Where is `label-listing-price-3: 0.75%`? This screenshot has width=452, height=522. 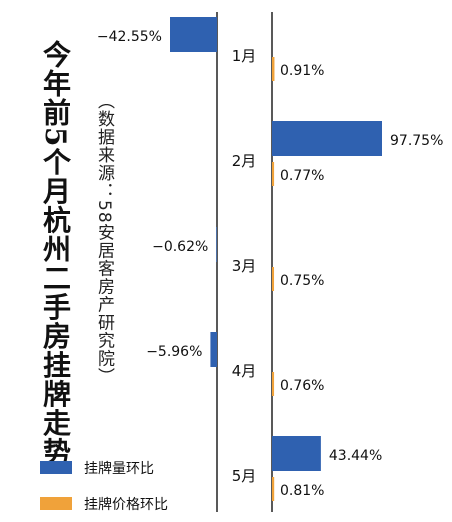 label-listing-price-3: 0.75% is located at coordinates (302, 281).